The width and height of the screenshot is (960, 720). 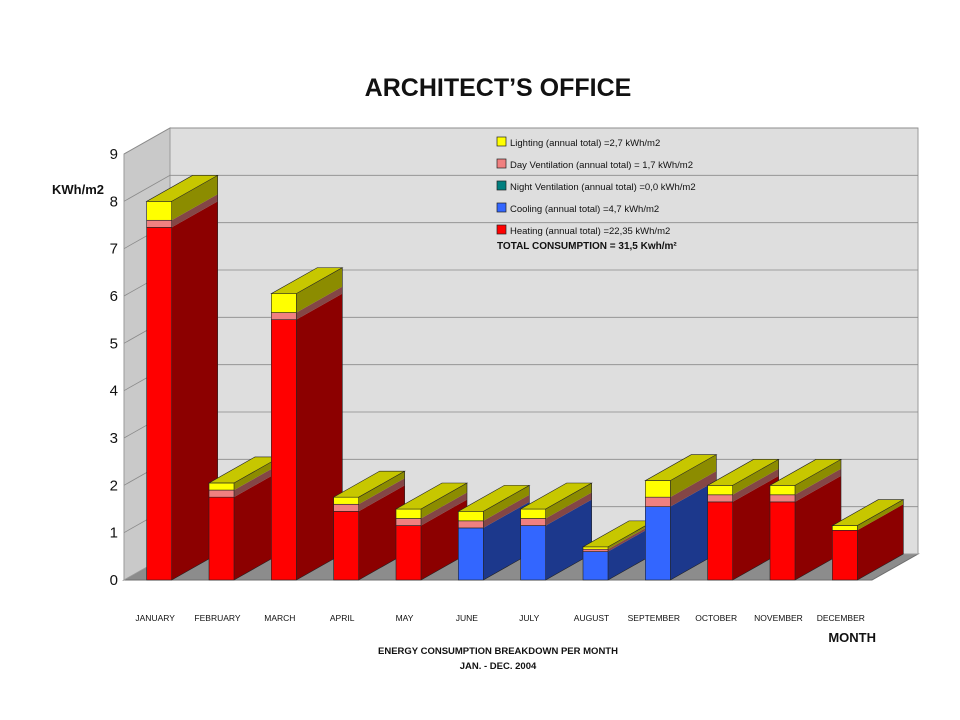 What do you see at coordinates (114, 438) in the screenshot?
I see `y-tick-label: 3` at bounding box center [114, 438].